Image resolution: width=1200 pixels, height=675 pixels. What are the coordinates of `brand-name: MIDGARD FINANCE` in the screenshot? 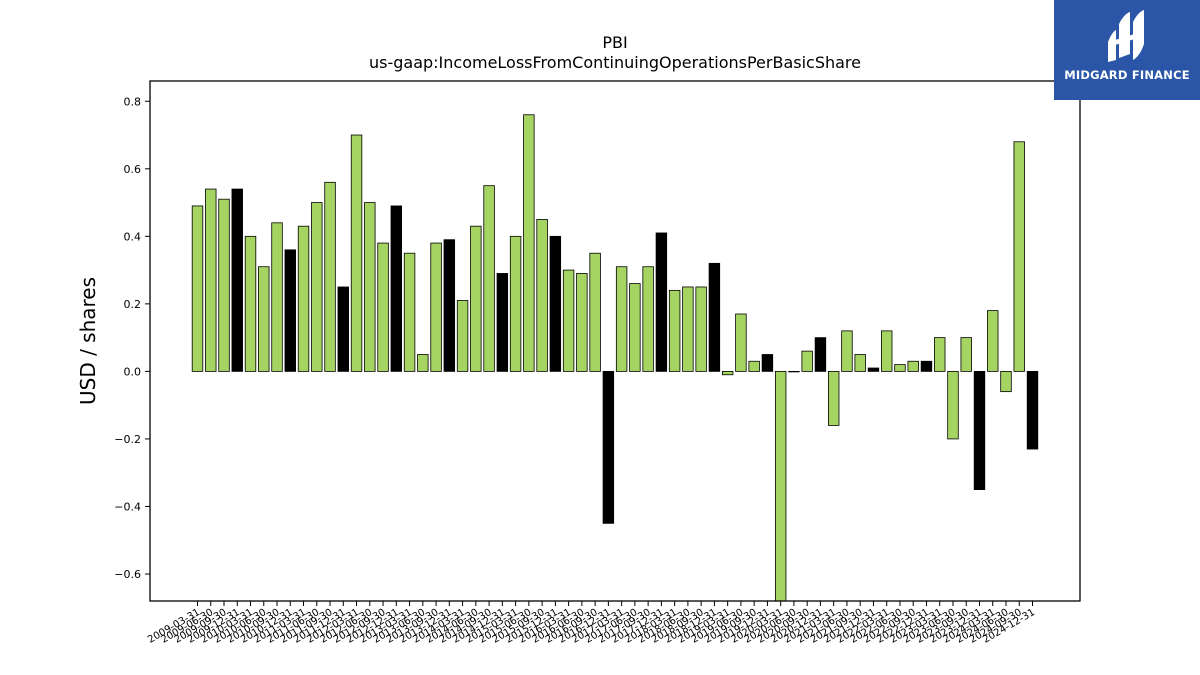 It's located at (1127, 75).